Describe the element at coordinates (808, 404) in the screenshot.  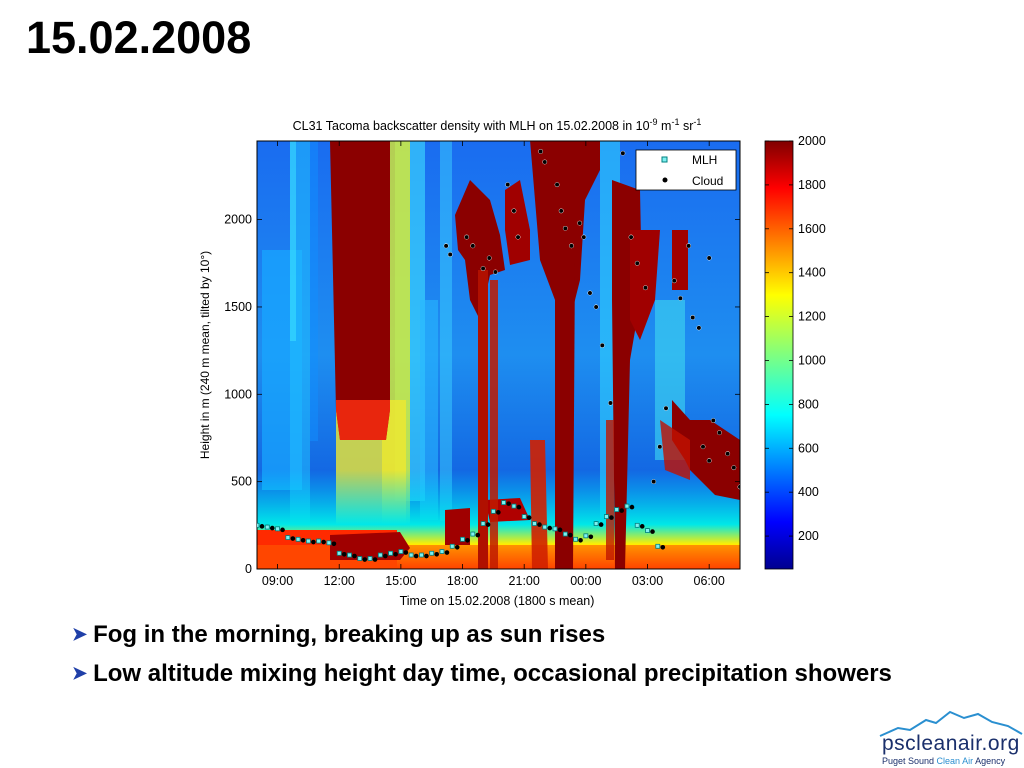
I see `colorbar-tick-label: 800` at that location.